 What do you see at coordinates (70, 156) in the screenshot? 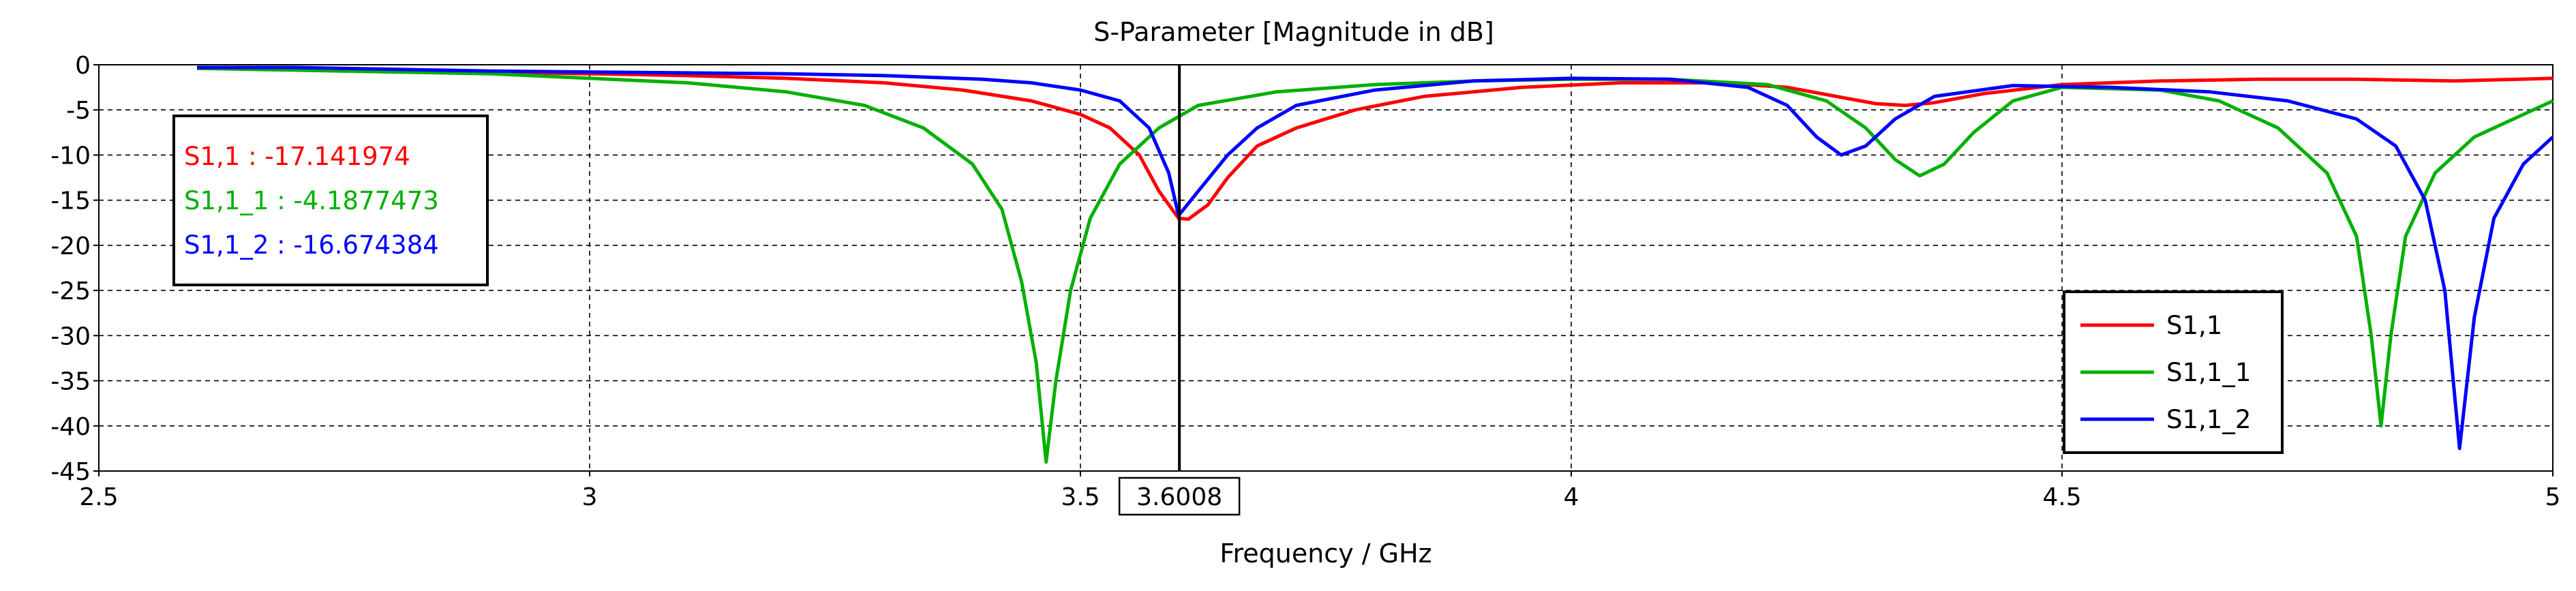
I see `y-tick-label: -10` at bounding box center [70, 156].